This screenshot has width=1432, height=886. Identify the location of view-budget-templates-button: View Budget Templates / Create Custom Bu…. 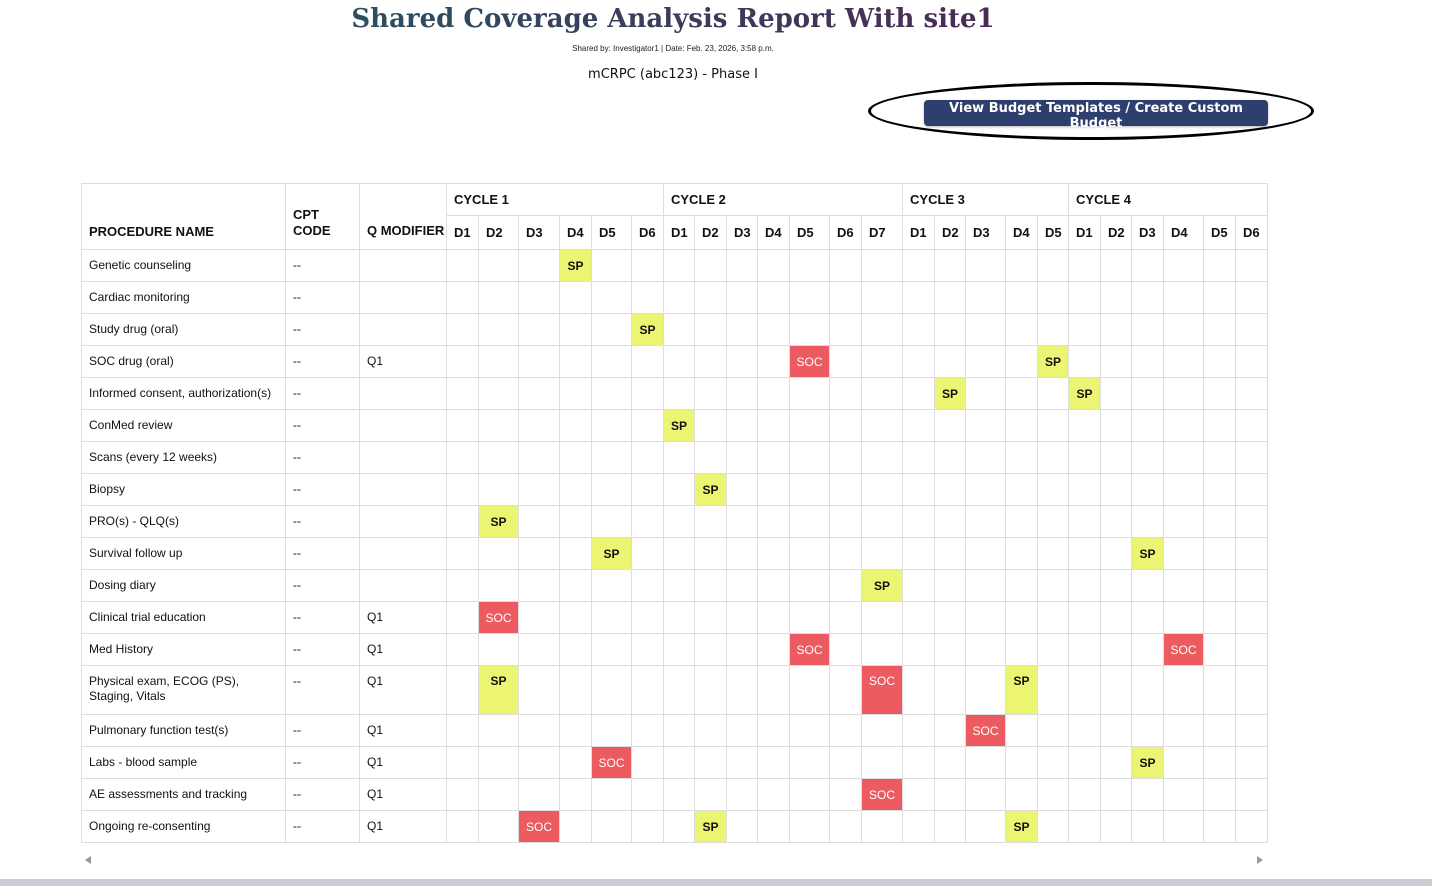
(1096, 115).